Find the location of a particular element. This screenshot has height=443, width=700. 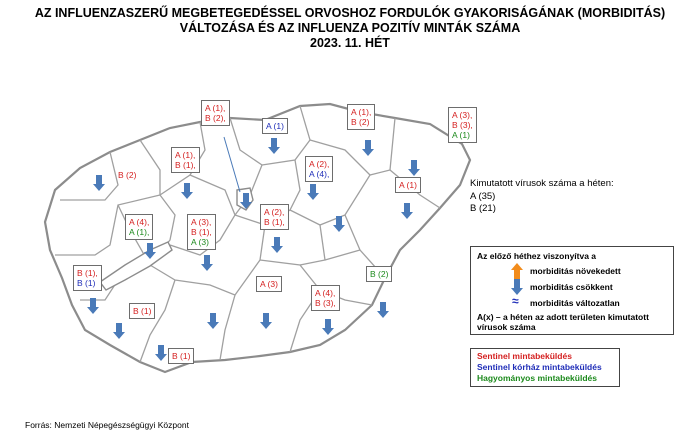

budapest-leader-line is located at coordinates (232, 164).